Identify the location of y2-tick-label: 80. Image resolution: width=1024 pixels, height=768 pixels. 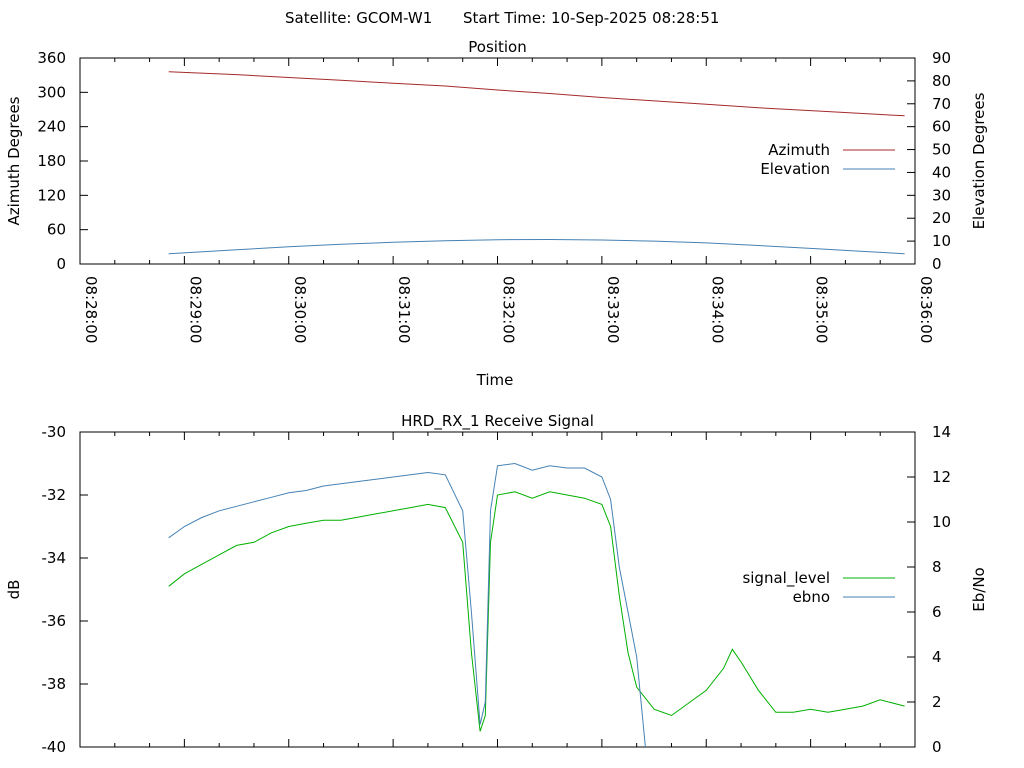
(941, 81).